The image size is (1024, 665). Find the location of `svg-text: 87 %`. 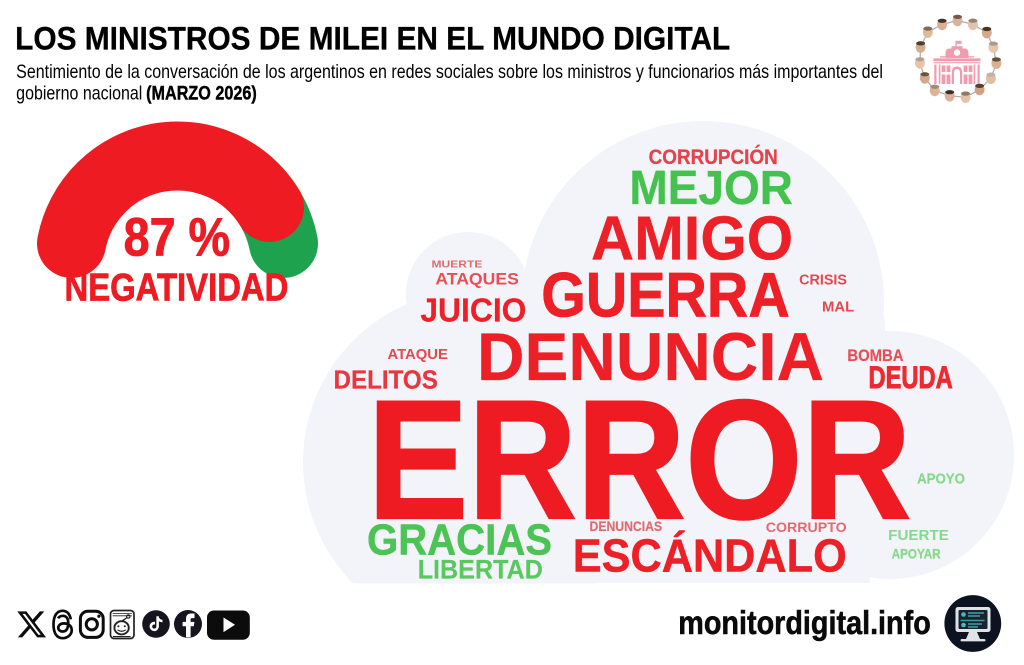

svg-text: 87 % is located at coordinates (177, 237).